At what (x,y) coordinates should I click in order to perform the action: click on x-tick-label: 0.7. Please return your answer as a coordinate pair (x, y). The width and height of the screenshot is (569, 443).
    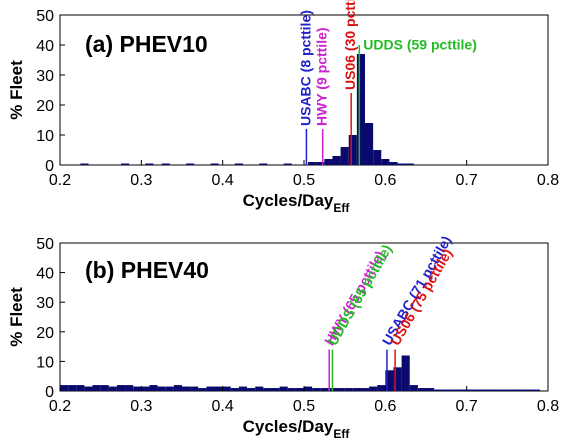
    Looking at the image, I should click on (467, 406).